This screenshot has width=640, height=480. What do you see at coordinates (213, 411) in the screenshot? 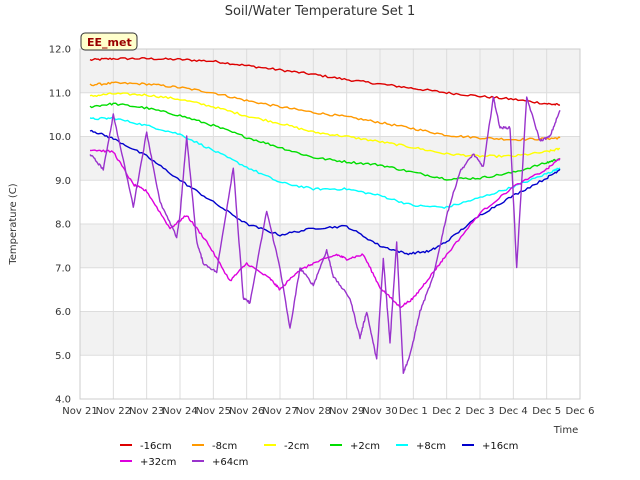
I see `x-tick-label: Nov 25` at bounding box center [213, 411].